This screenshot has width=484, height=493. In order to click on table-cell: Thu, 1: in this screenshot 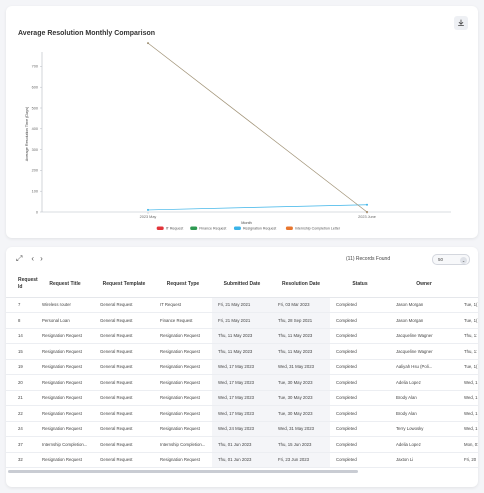, I will do `click(468, 351)`.